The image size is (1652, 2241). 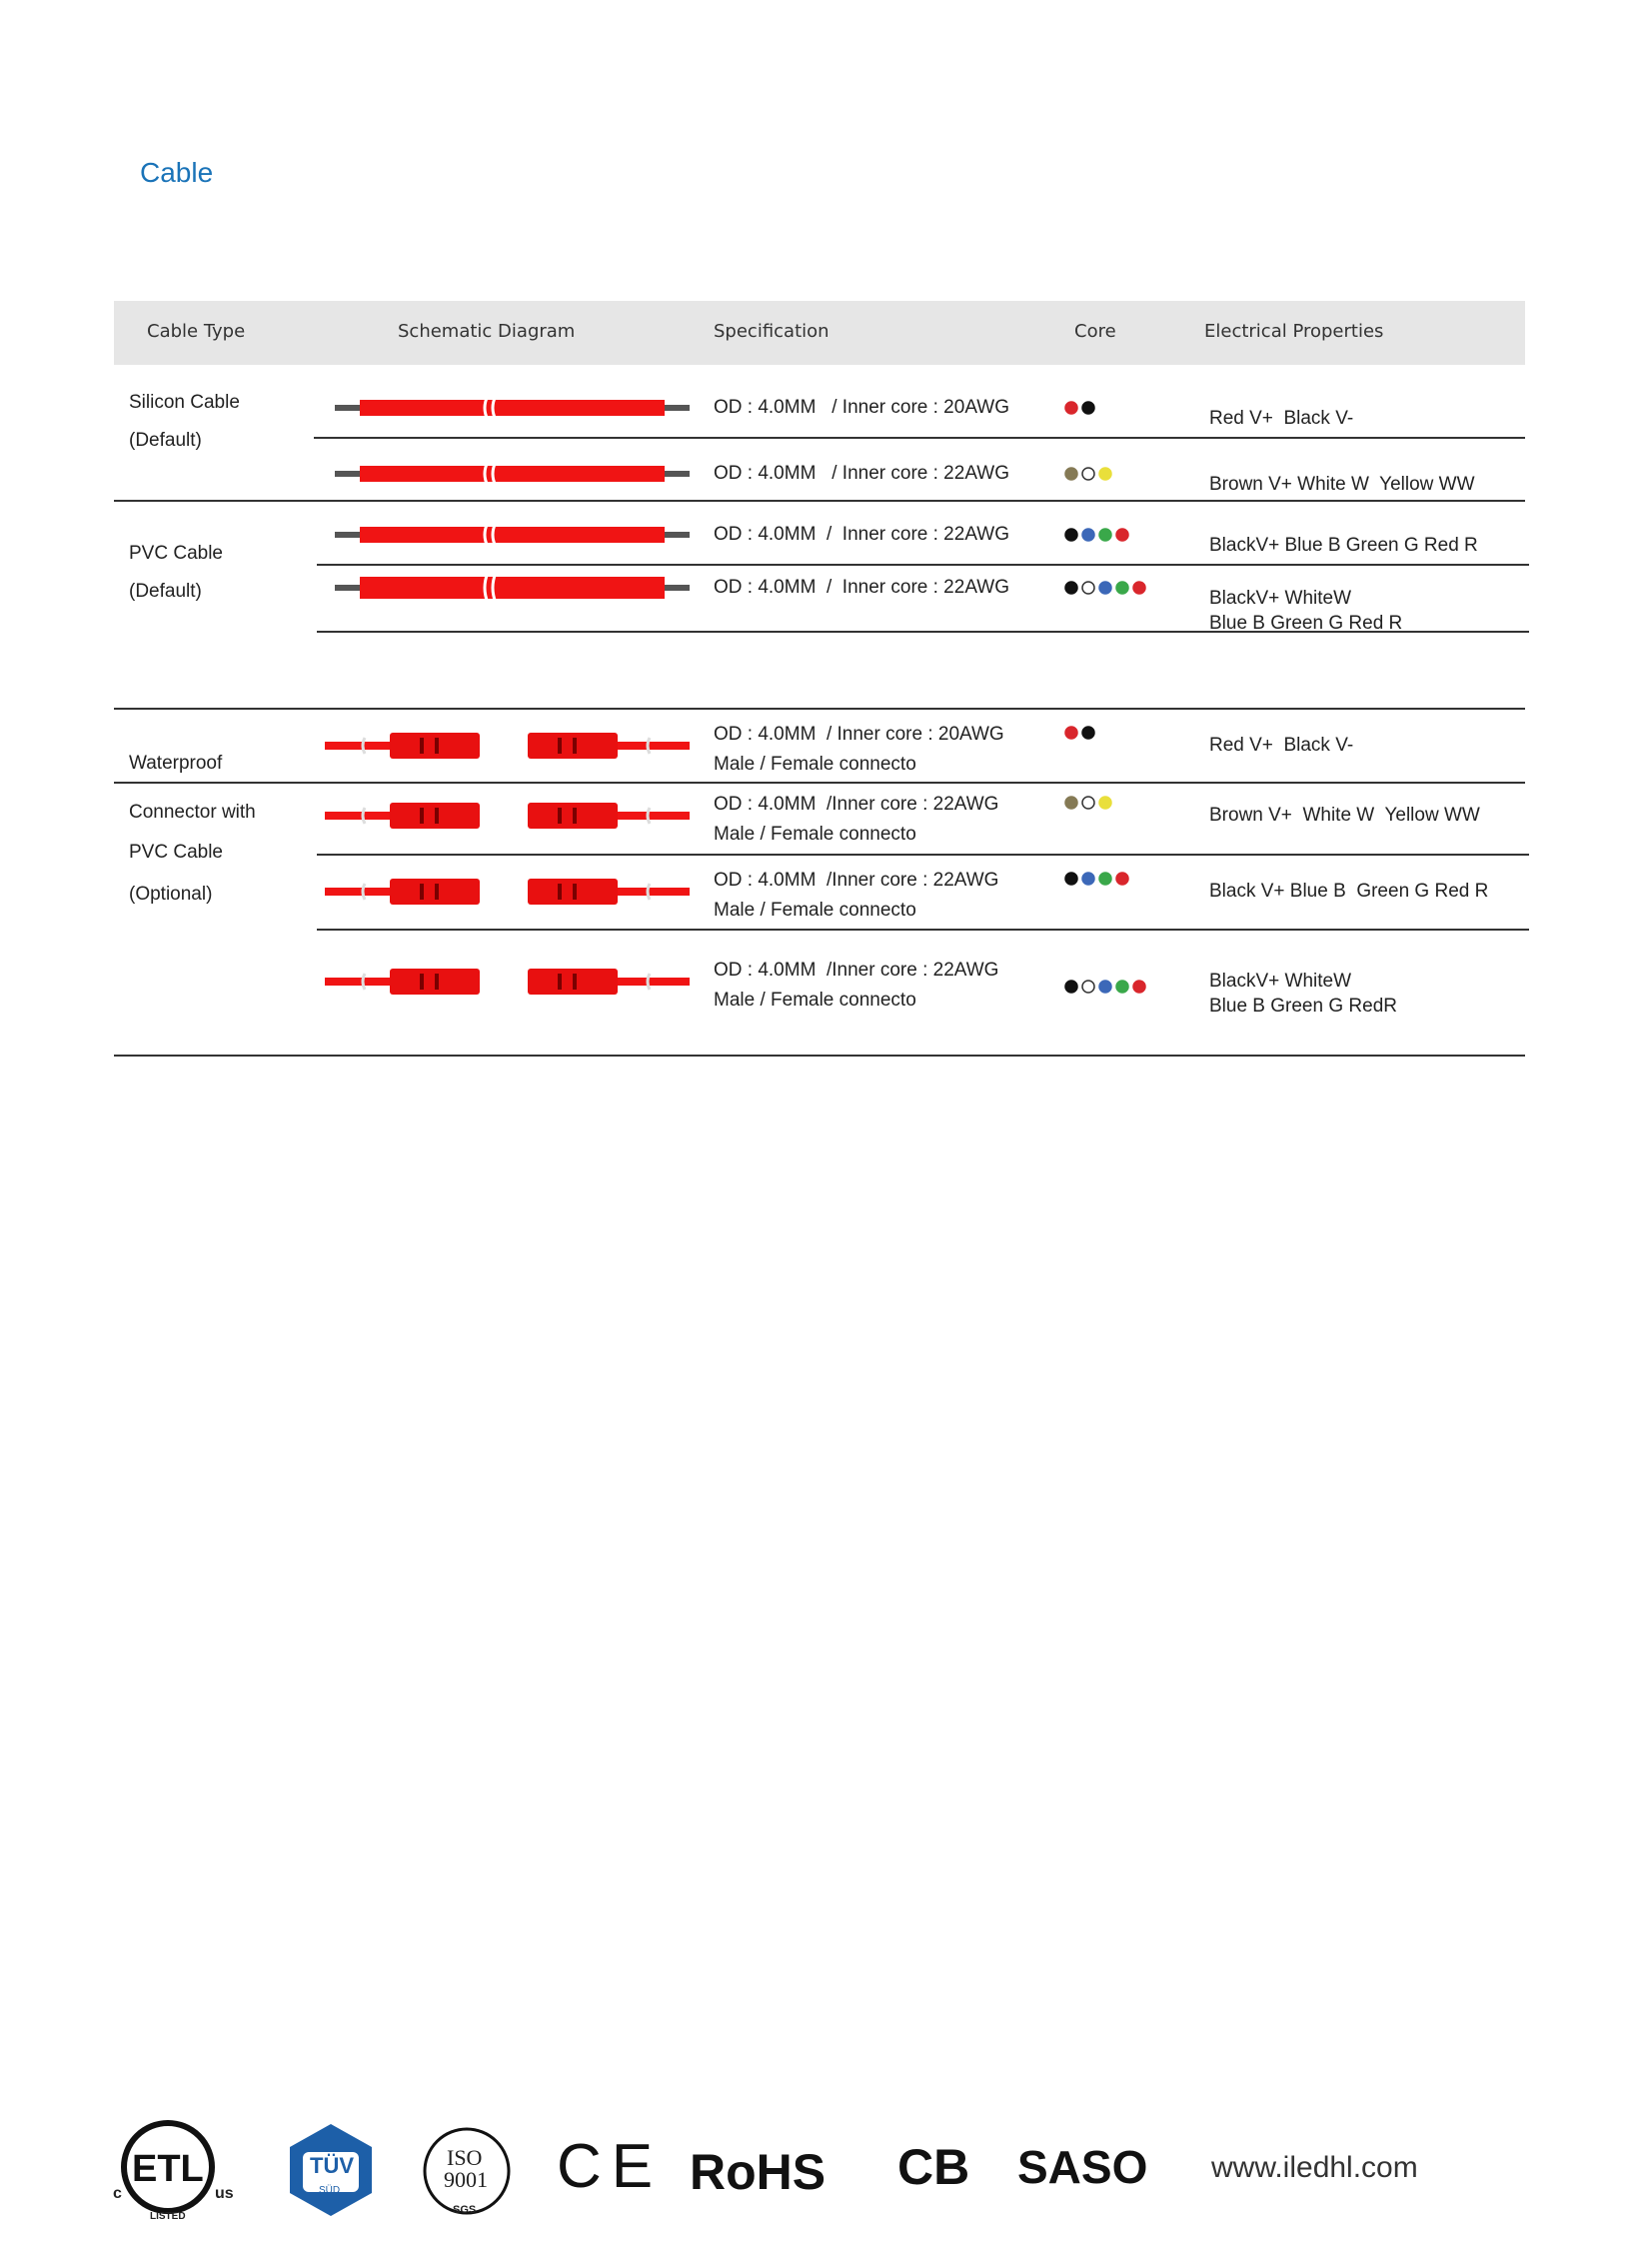 I want to click on cable-type: Waterproof, so click(x=176, y=764).